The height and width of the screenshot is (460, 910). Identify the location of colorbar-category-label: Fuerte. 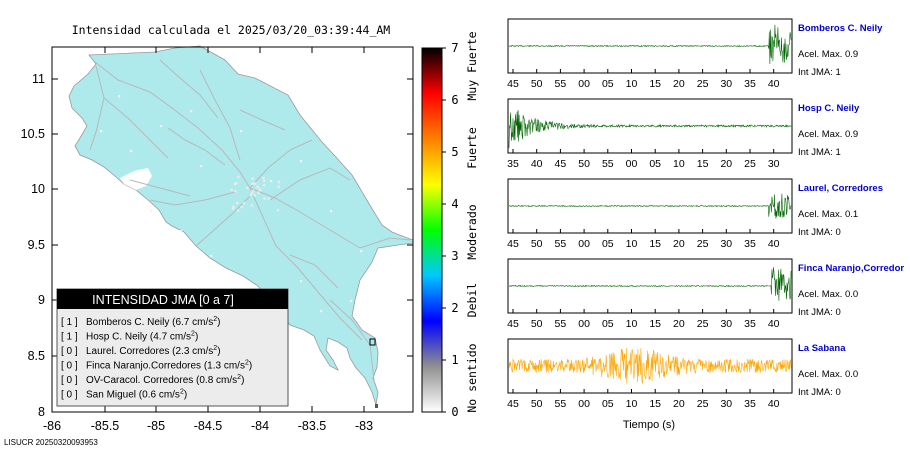
(472, 148).